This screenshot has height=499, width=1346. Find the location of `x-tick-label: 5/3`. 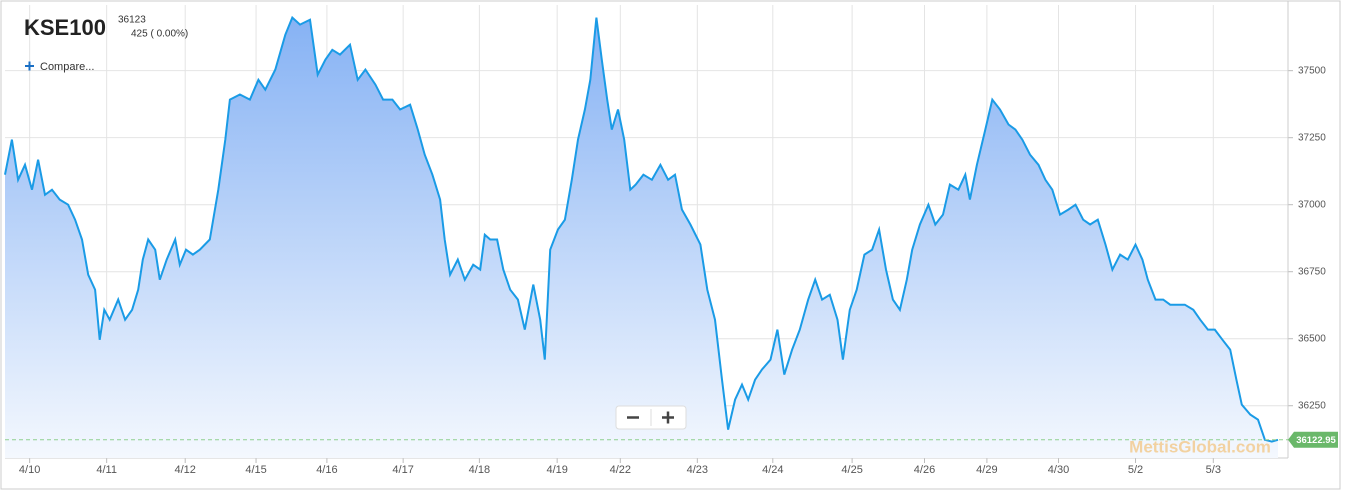

x-tick-label: 5/3 is located at coordinates (1213, 470).